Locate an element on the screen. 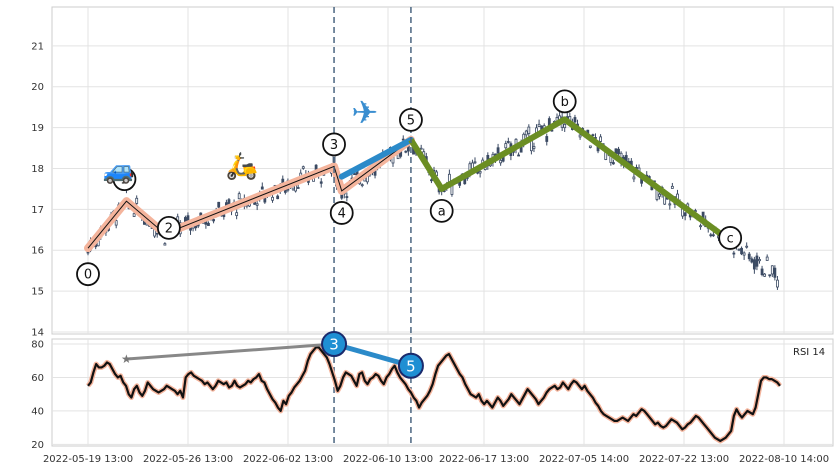 The image size is (839, 471). wave-label: 1 is located at coordinates (124, 180).